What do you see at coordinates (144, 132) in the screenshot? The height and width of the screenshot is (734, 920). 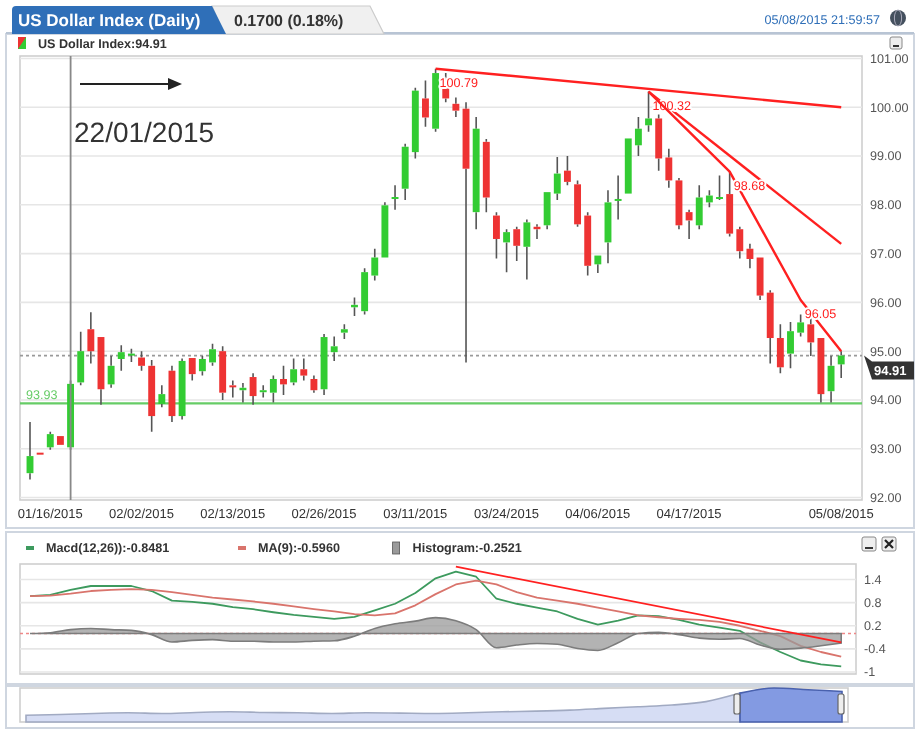 I see `annotation: 22/01/2015` at bounding box center [144, 132].